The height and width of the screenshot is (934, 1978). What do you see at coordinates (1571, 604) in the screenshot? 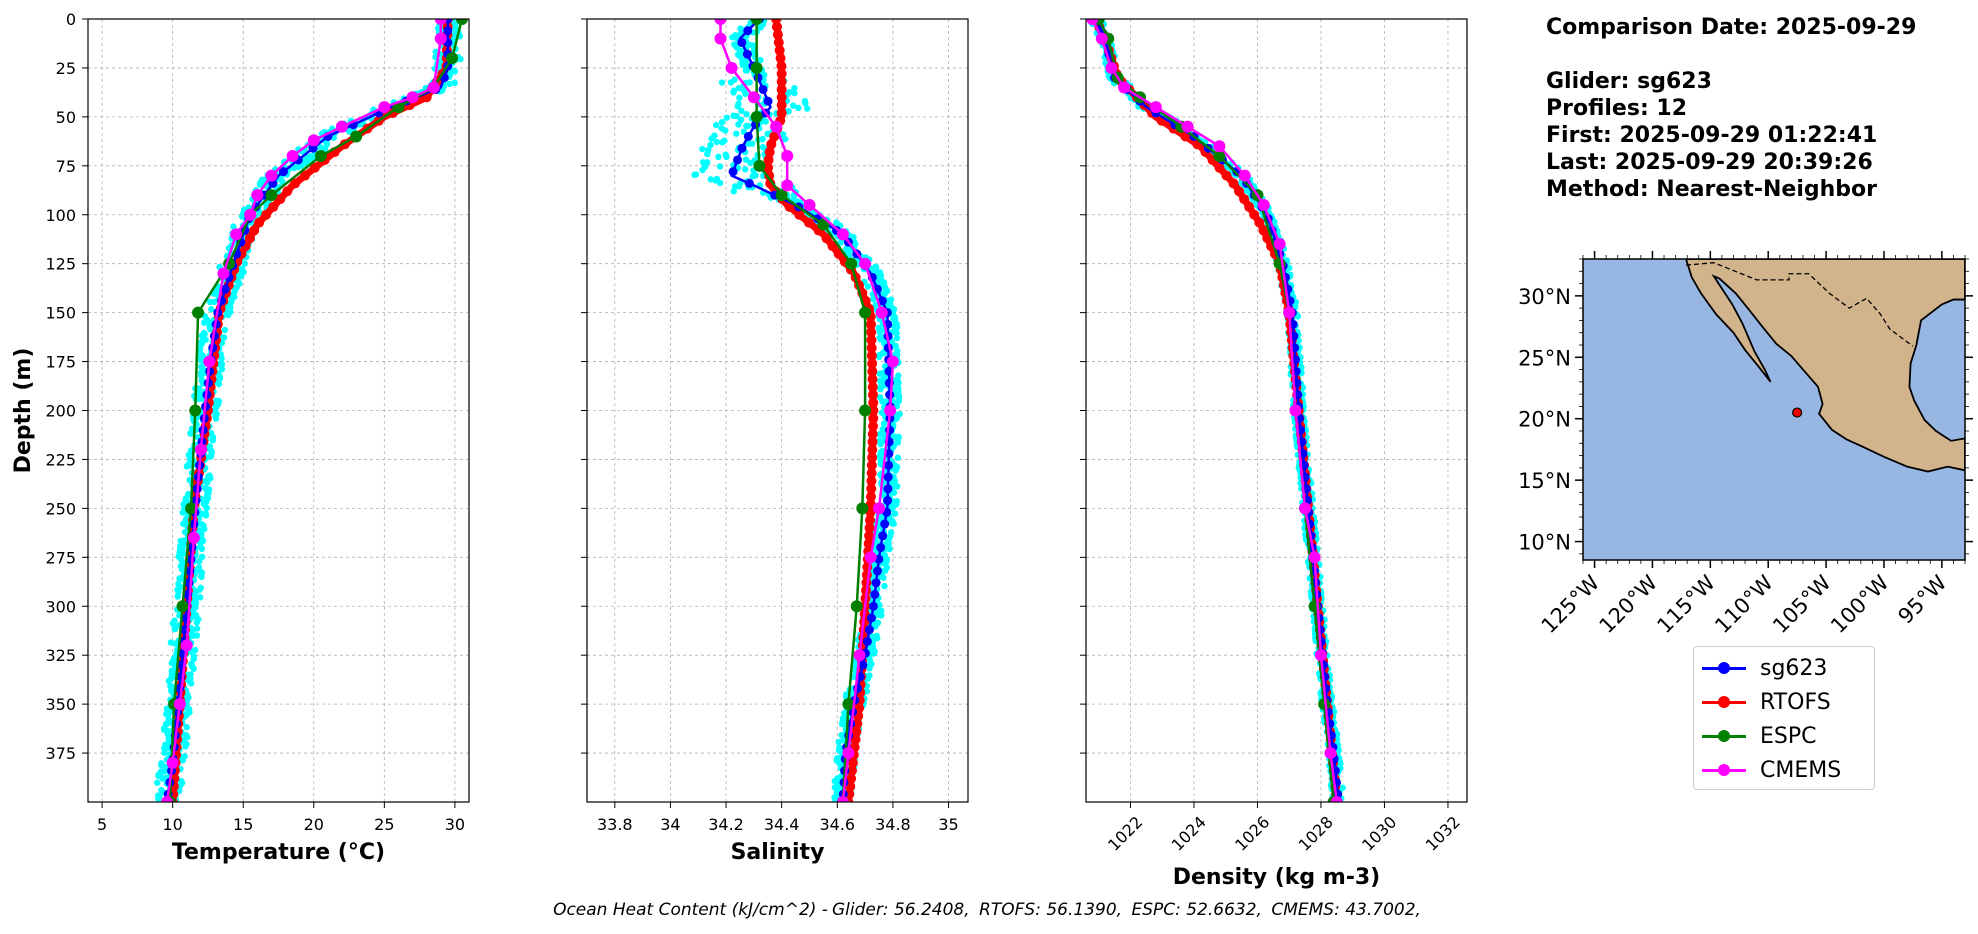
I see `lon-tick-label: 125°W` at bounding box center [1571, 604].